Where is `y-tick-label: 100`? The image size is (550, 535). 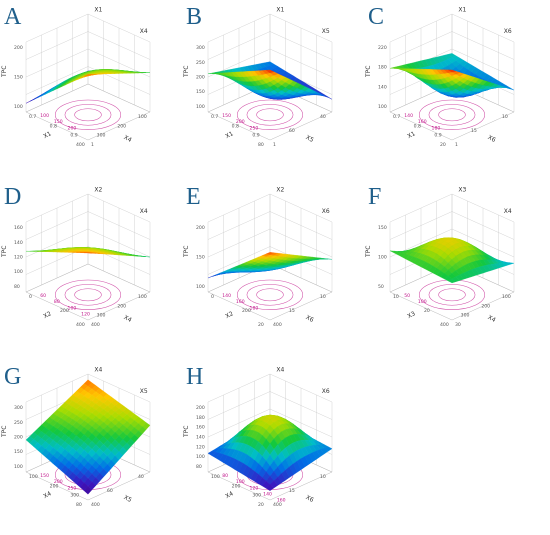
y-tick-label: 100 is located at coordinates (142, 297).